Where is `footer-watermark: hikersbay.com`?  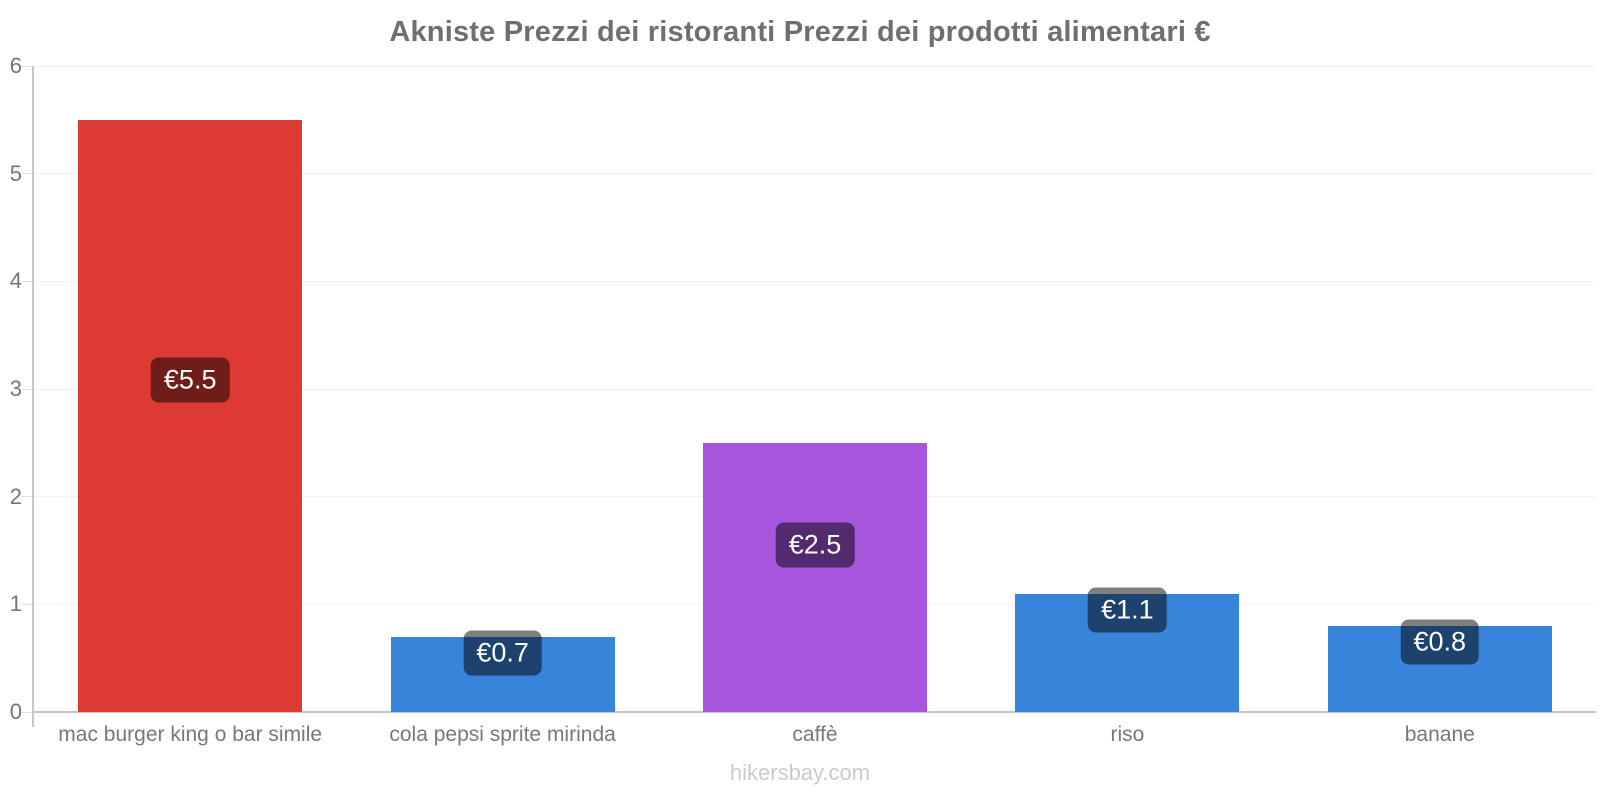 footer-watermark: hikersbay.com is located at coordinates (800, 772).